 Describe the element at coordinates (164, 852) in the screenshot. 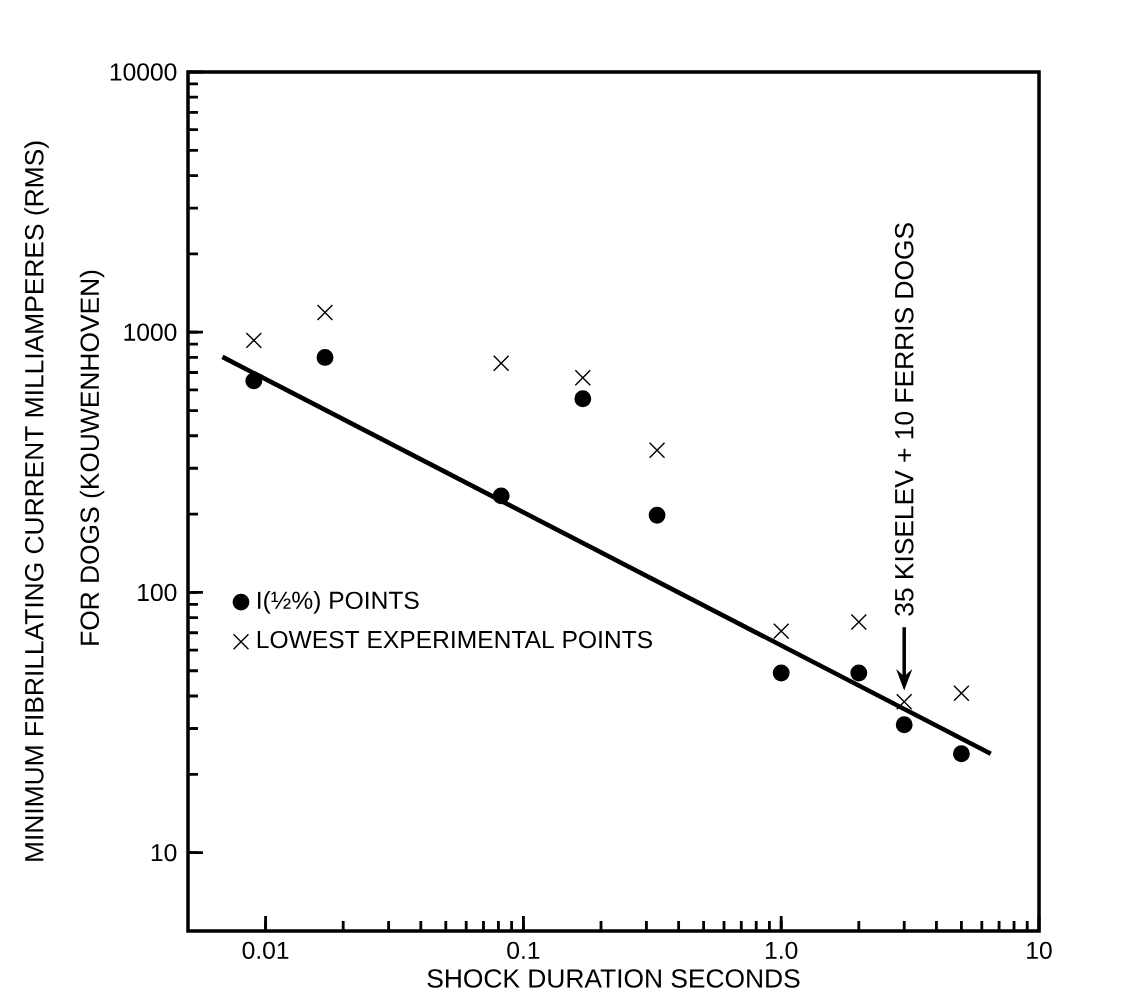

I see `y-tick-label: 10` at that location.